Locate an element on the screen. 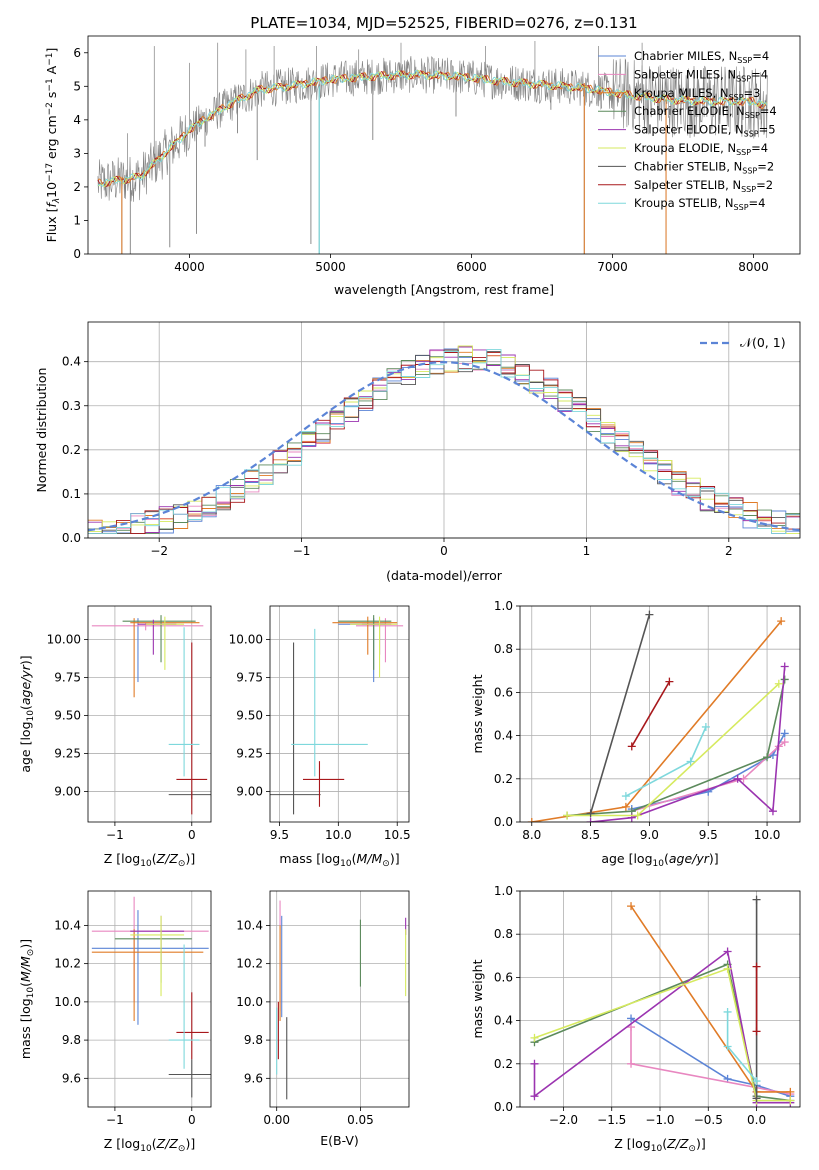 The image size is (819, 1170). y-tick-label: 10.4 is located at coordinates (67, 925).